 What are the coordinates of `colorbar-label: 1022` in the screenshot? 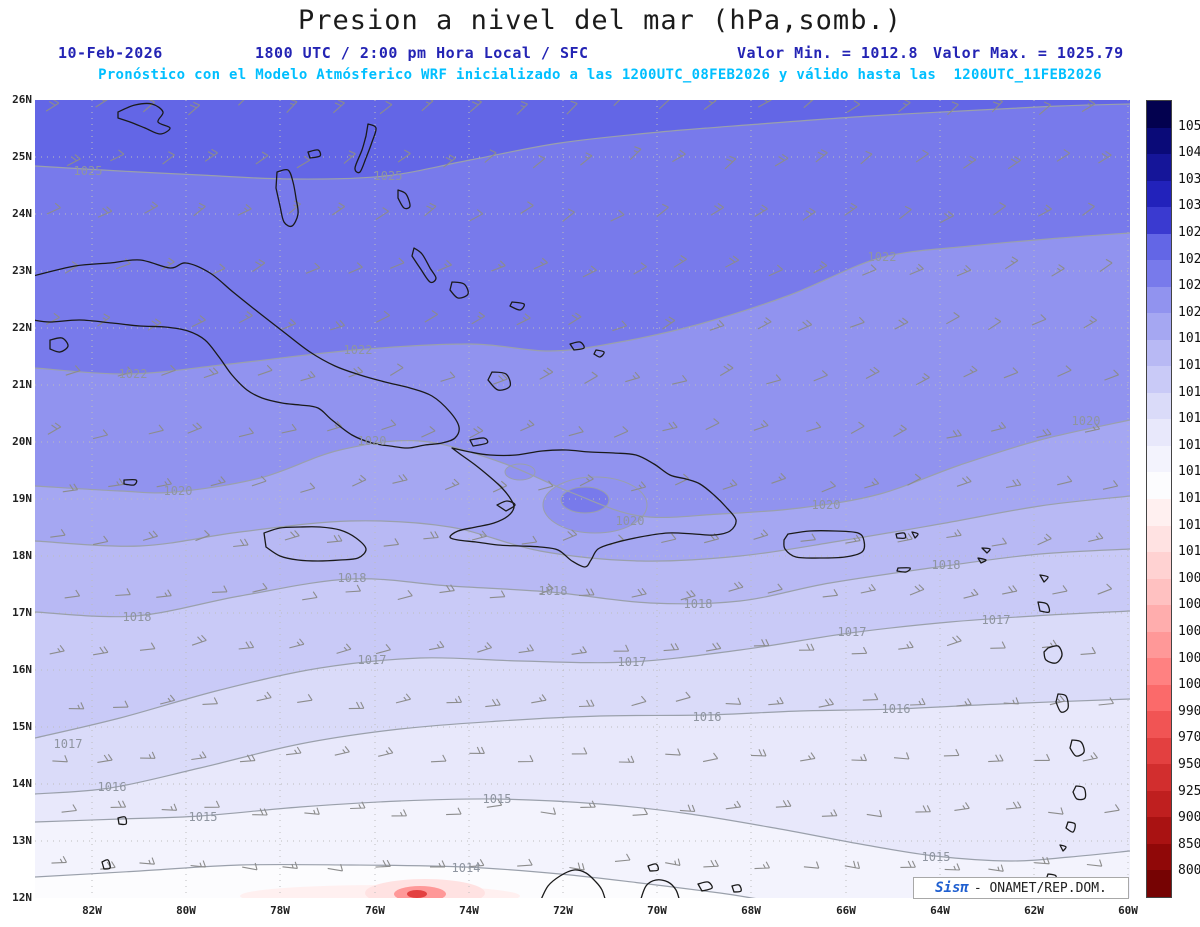 It's located at (1189, 286).